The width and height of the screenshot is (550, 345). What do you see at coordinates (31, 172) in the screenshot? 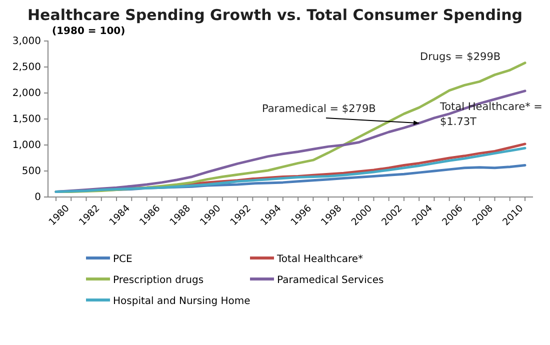
I see `y-tick-label: 500` at bounding box center [31, 172].